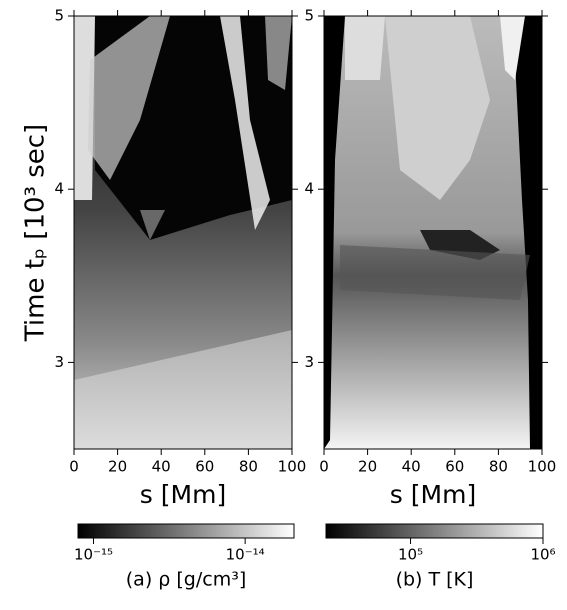 The height and width of the screenshot is (610, 567). I want to click on colorbar-tick-label: 10⁵, so click(410, 555).